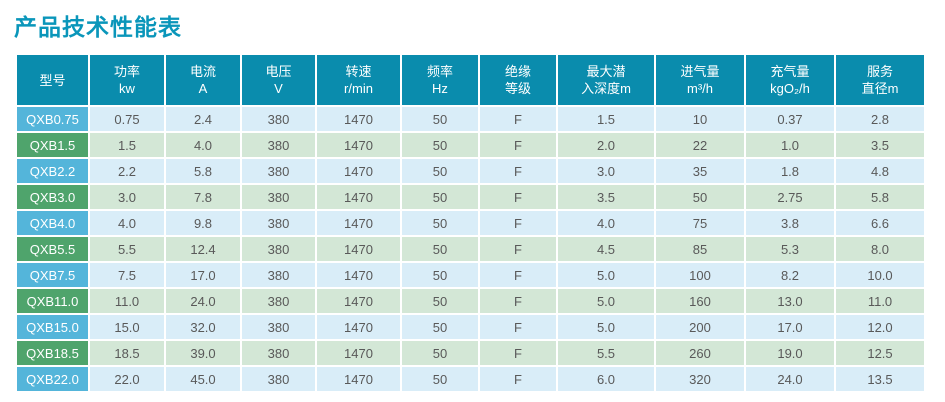 This screenshot has width=945, height=402. I want to click on value-cell: 13.0, so click(790, 301).